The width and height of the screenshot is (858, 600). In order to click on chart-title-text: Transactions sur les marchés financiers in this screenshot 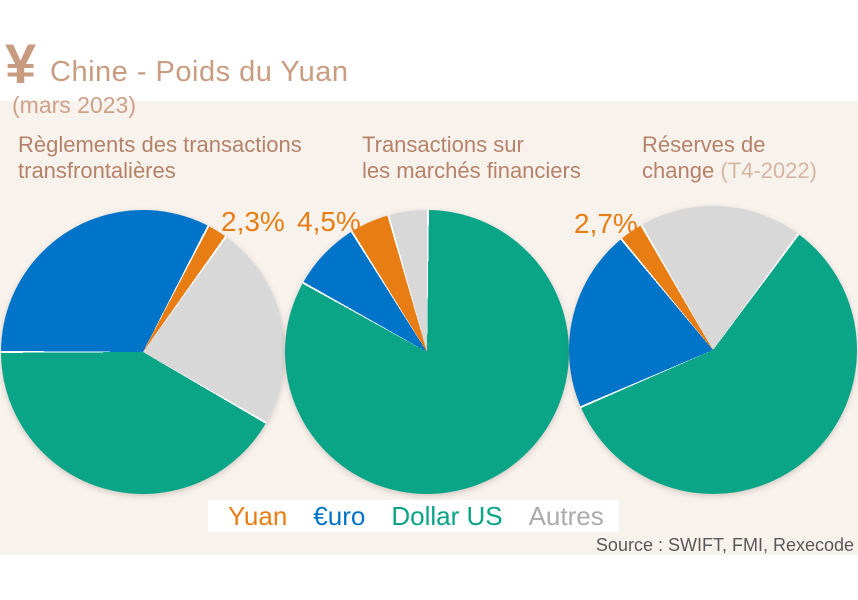, I will do `click(471, 157)`.